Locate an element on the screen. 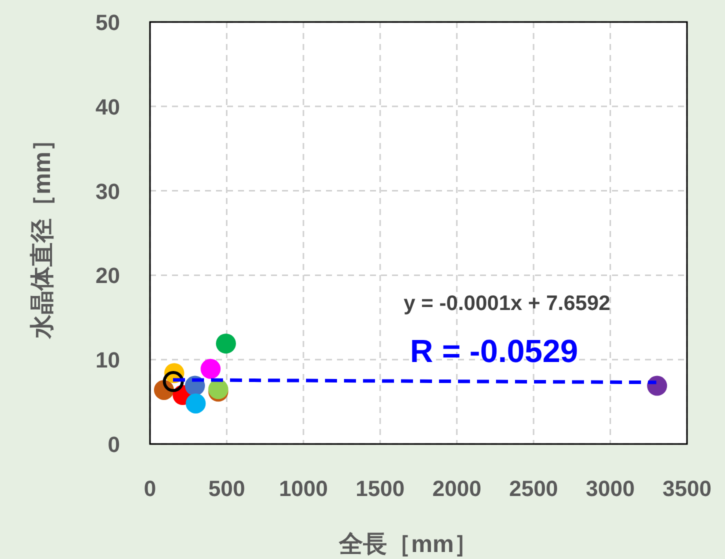  y-axis-title: 水晶体直径［mm］ is located at coordinates (42, 234).